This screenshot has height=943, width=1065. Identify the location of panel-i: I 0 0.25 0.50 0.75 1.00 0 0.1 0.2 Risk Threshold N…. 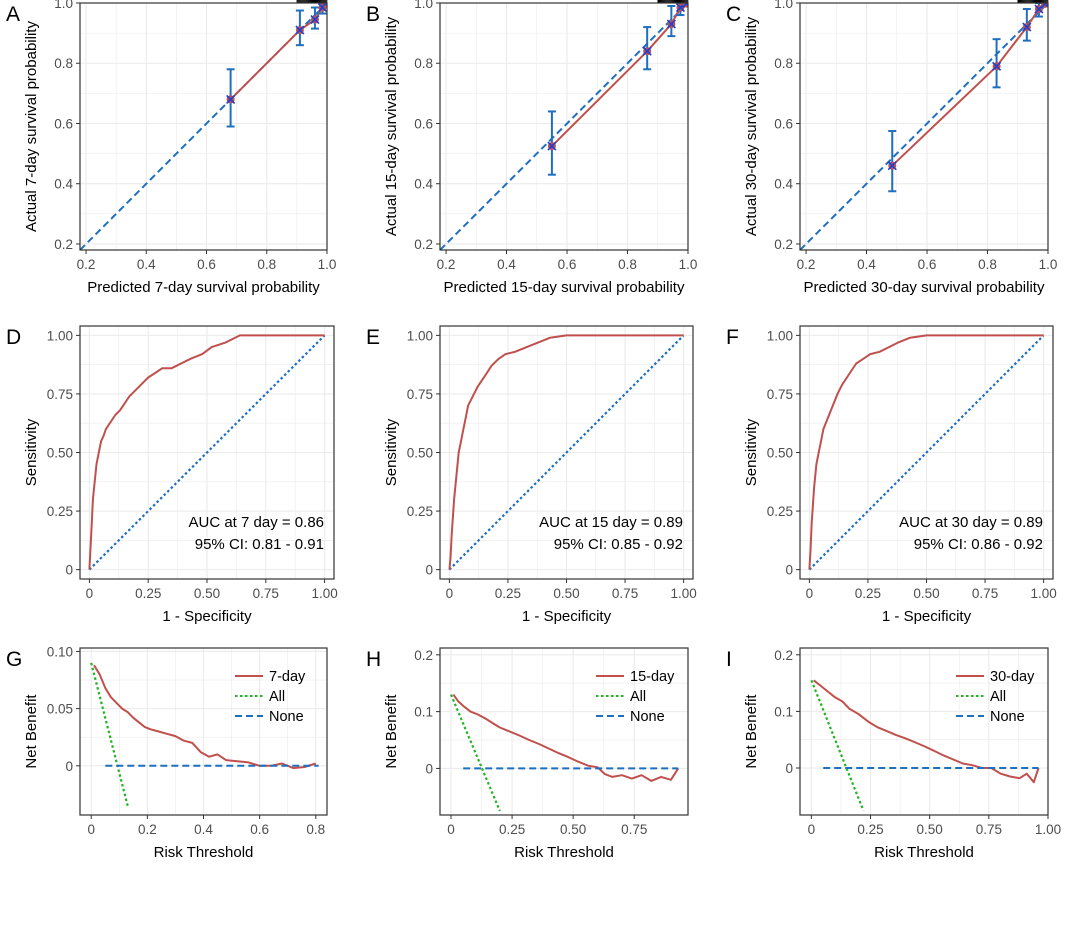
(893, 754).